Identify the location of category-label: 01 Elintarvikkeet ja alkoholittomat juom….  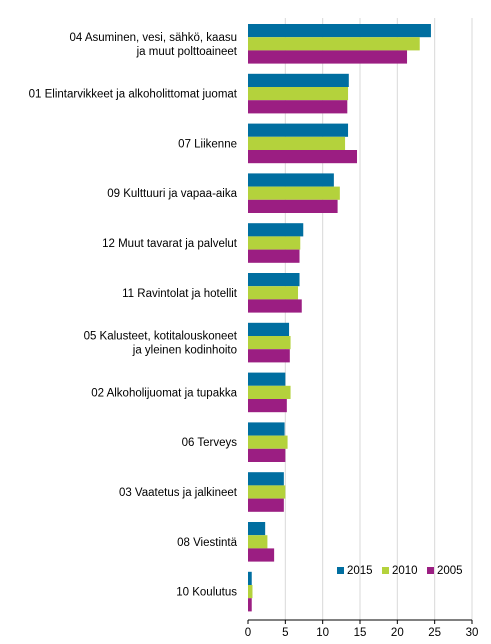
(133, 95).